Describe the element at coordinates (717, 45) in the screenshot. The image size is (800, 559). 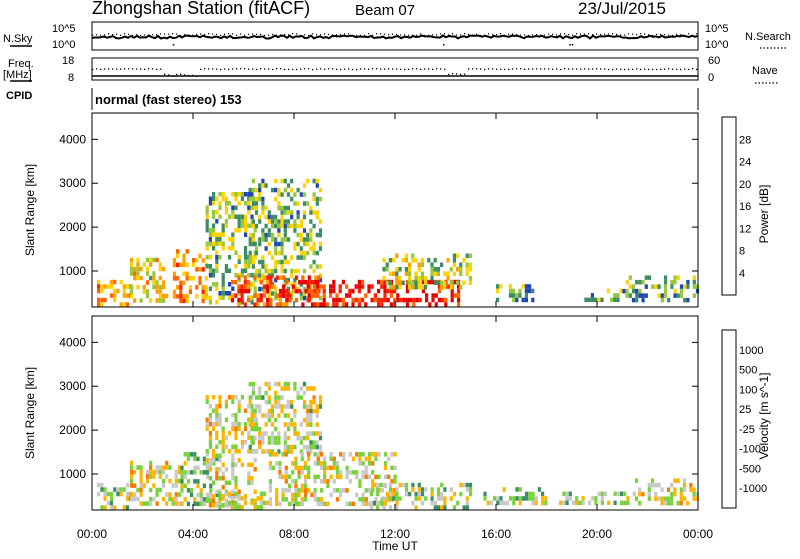
I see `nsearch-tick-bottom: 10^0` at that location.